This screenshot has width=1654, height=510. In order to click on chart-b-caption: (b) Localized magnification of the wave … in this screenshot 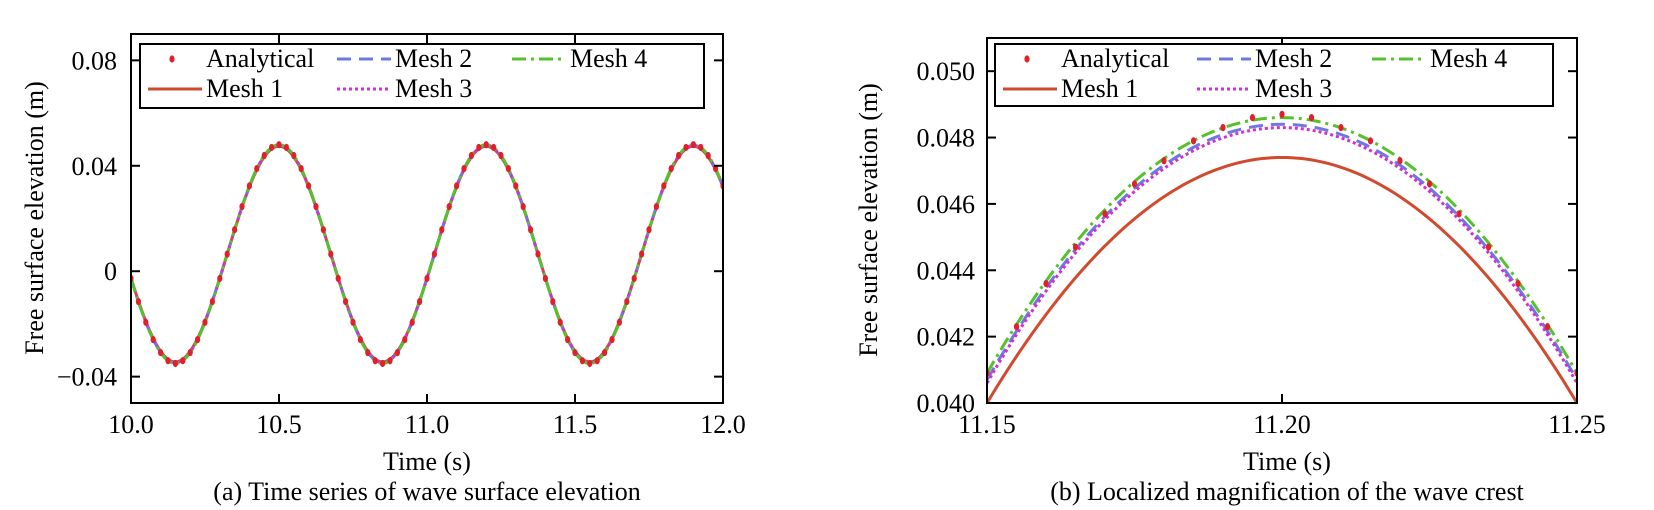, I will do `click(1287, 491)`.